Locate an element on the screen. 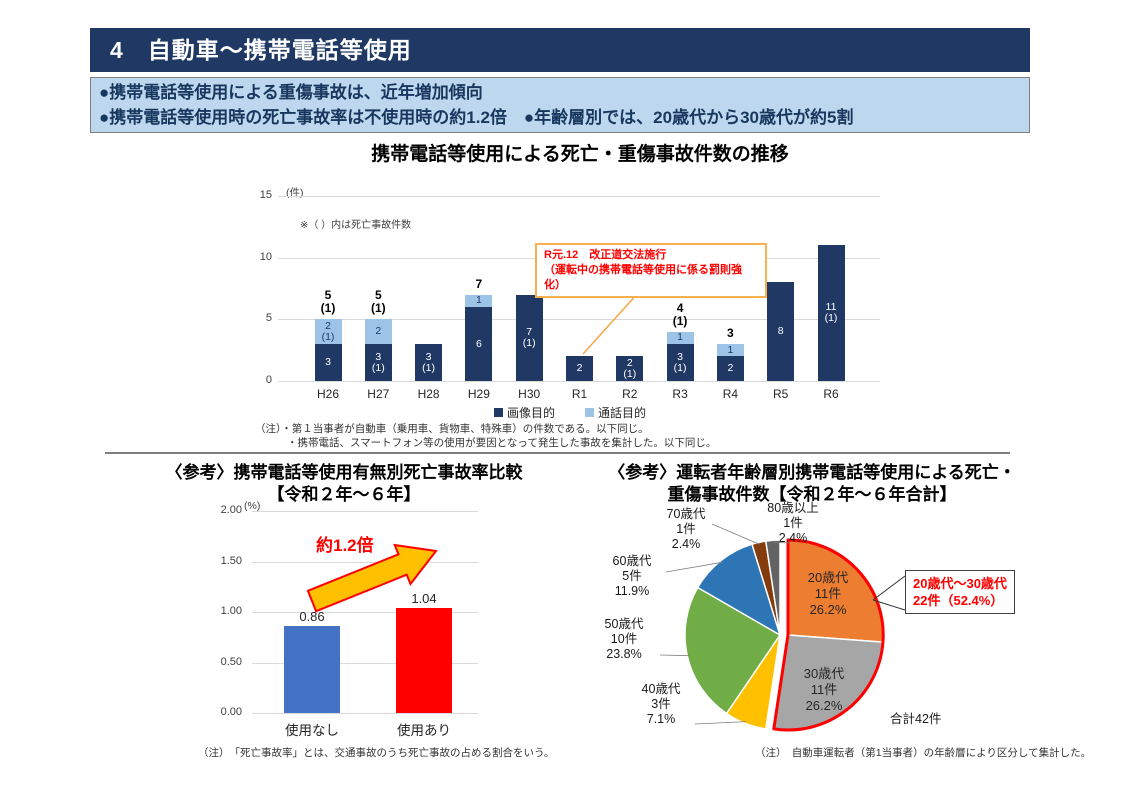 This screenshot has height=794, width=1123. trend-chart-title: 携帯電話等使用による死亡・重傷事故件数の推移 is located at coordinates (580, 154).